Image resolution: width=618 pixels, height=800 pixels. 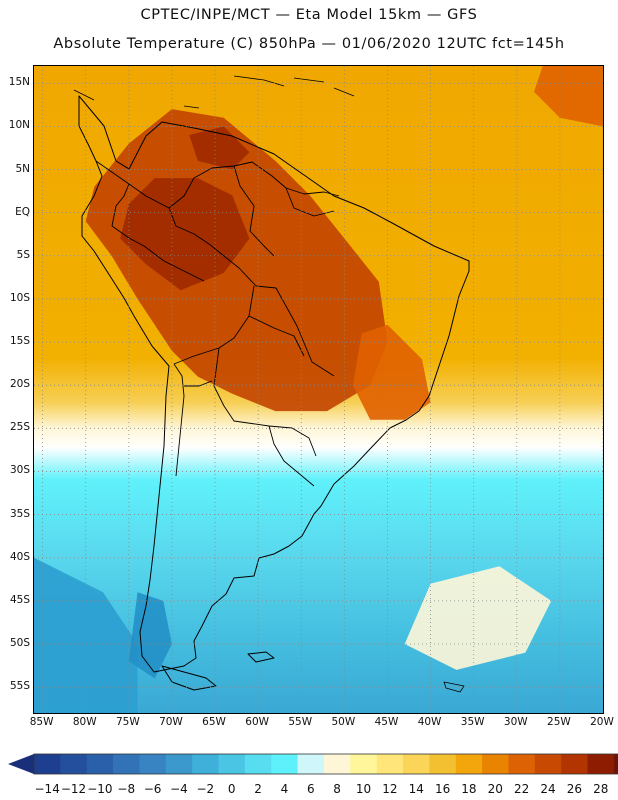 I want to click on colorbar, so click(x=313, y=764).